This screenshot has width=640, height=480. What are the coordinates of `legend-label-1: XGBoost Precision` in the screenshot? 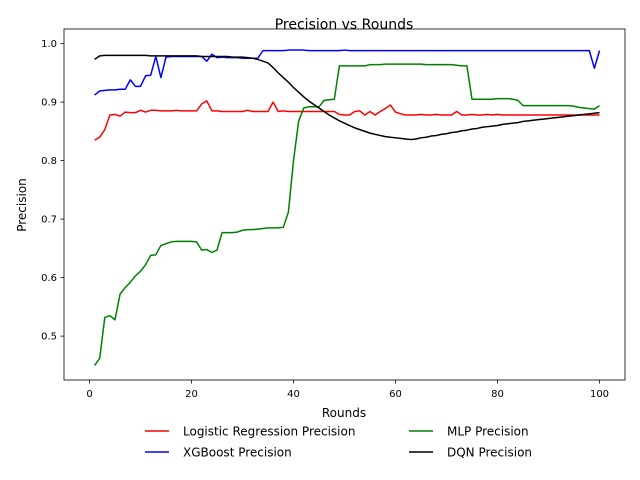 It's located at (237, 453).